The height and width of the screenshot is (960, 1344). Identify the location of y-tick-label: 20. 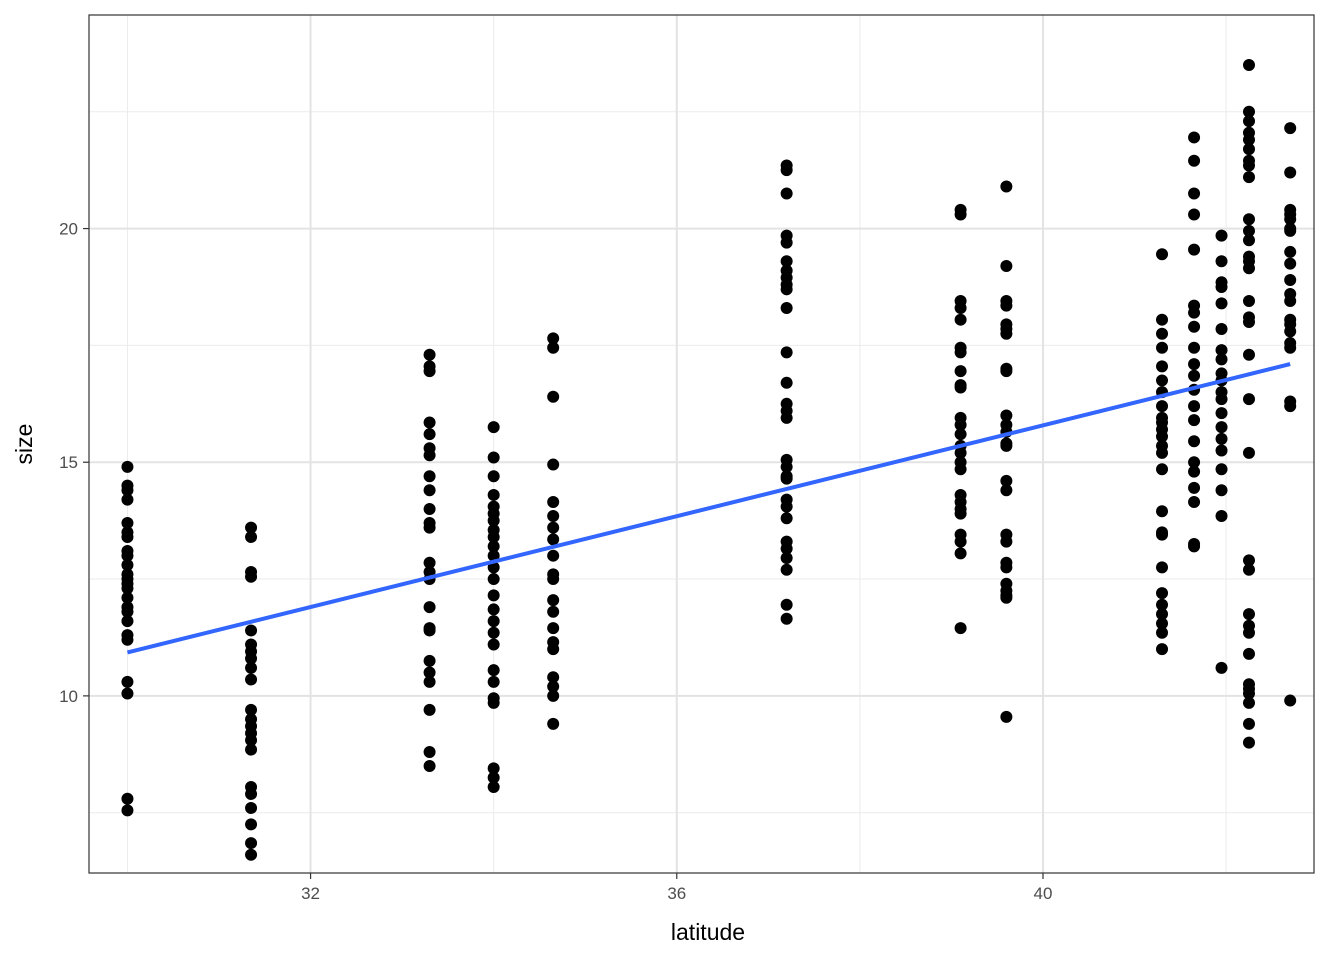
(68, 229).